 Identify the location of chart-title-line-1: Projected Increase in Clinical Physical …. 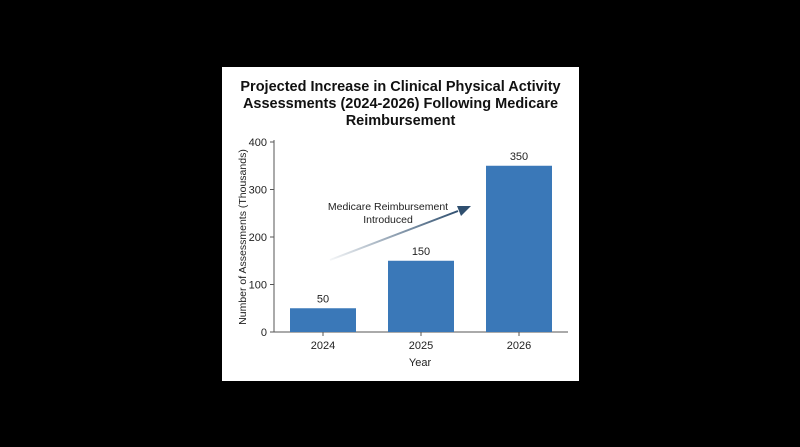
(400, 87).